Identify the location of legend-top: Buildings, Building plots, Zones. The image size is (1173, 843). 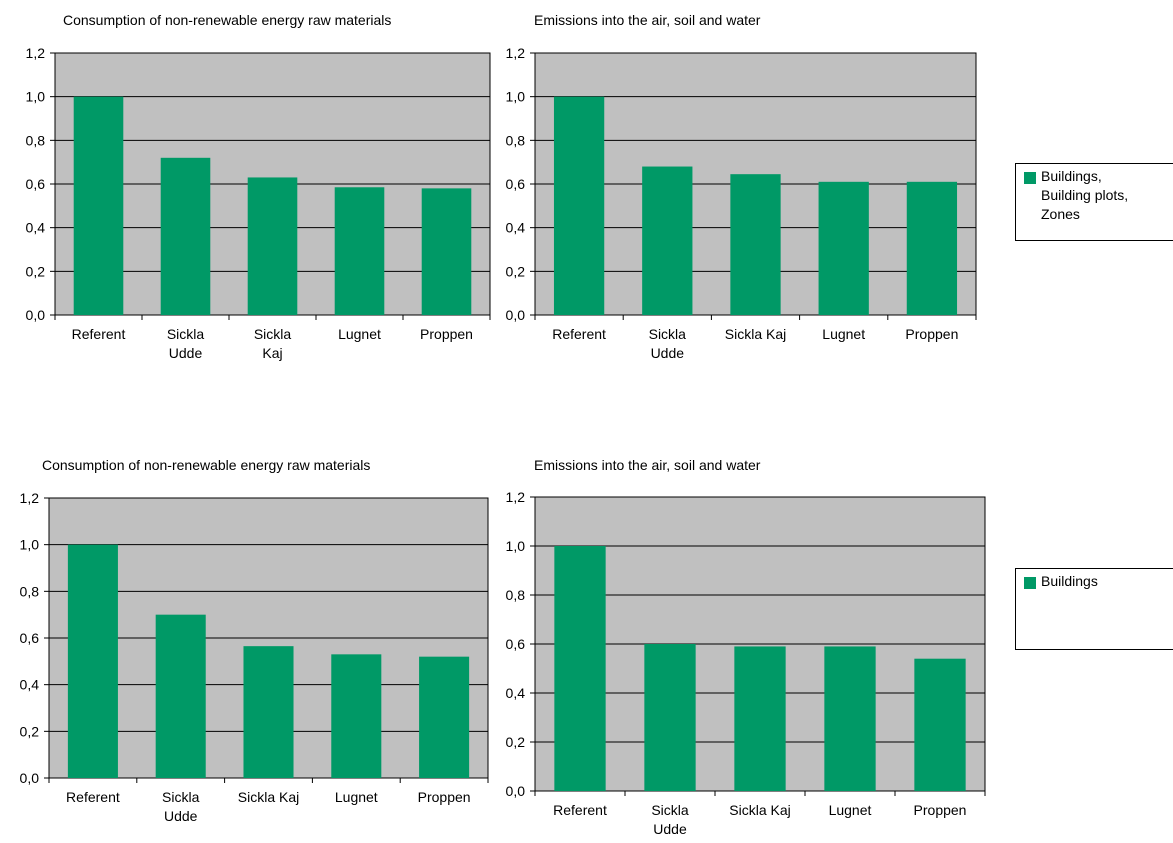
(1094, 202).